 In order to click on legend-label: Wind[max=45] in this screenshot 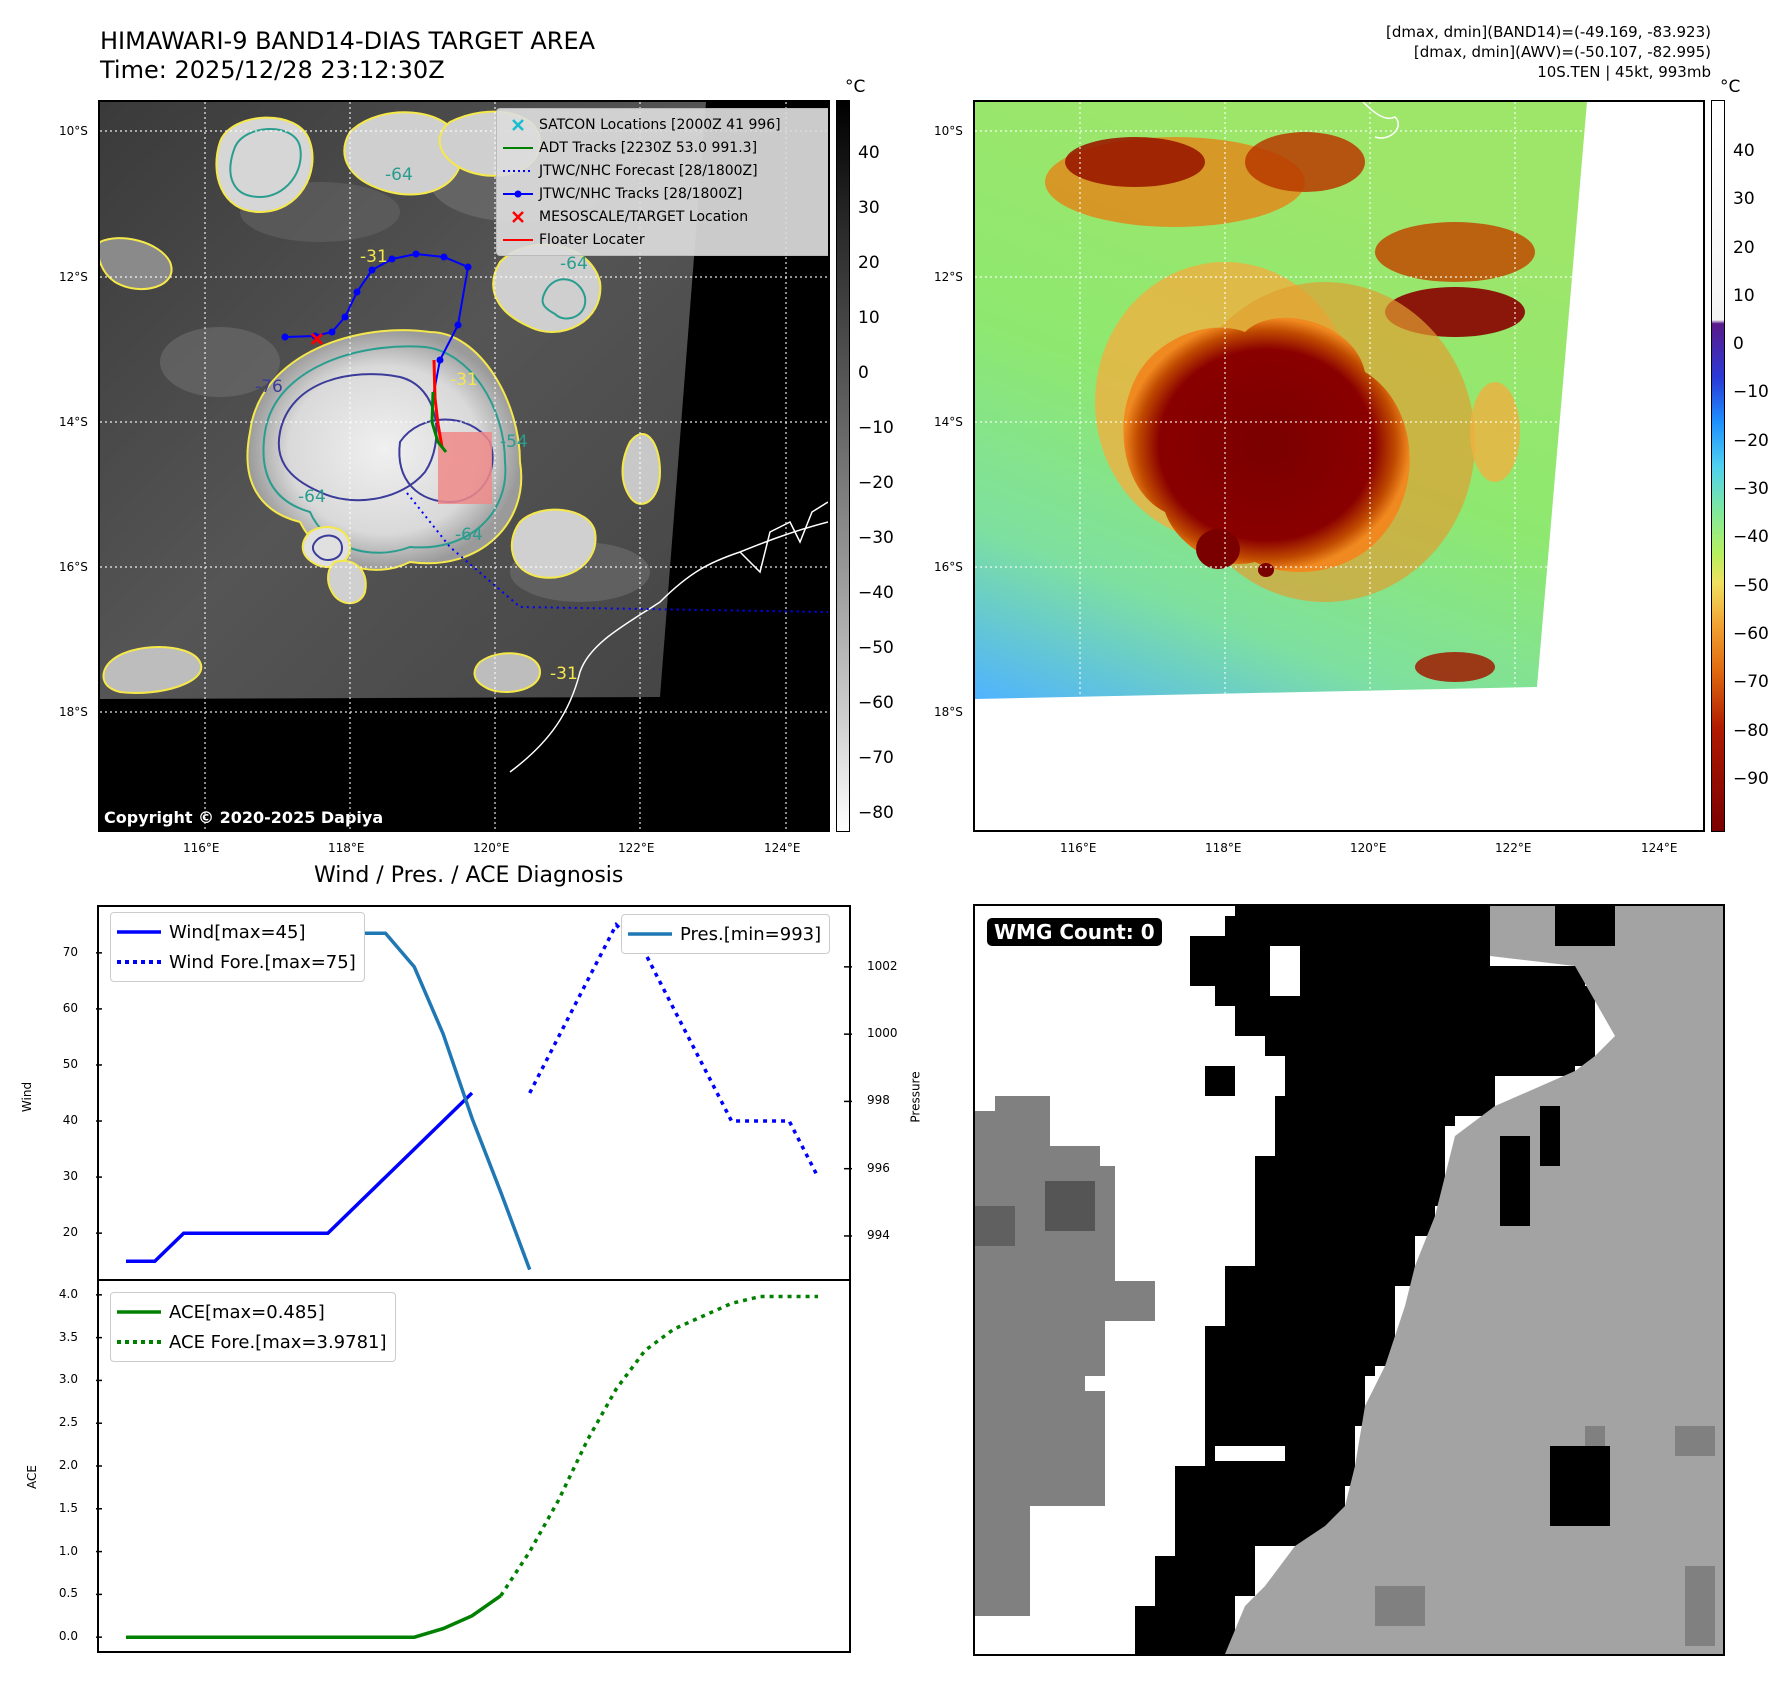, I will do `click(237, 932)`.